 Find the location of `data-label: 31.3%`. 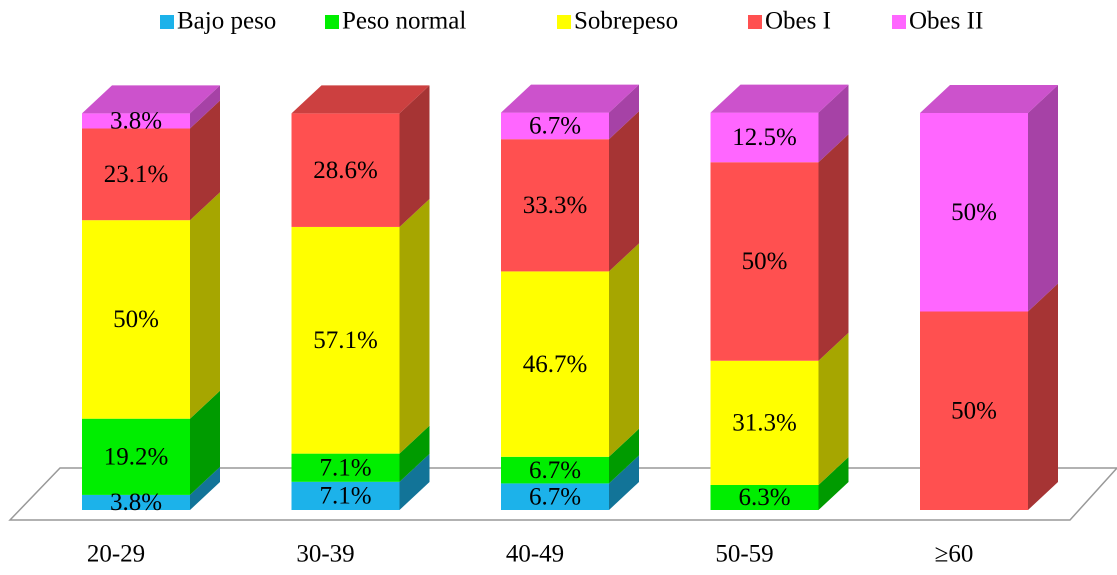

data-label: 31.3% is located at coordinates (764, 423).